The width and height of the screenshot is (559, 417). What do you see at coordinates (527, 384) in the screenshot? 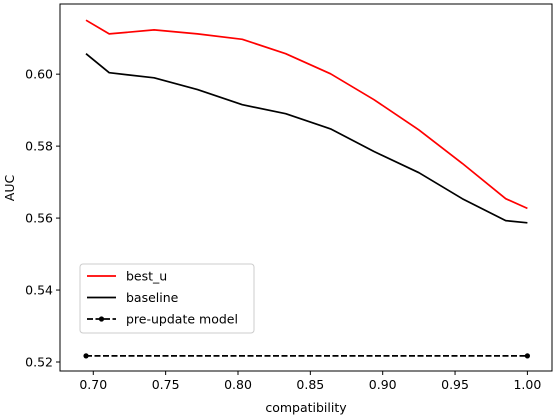
I see `x-tick-label: 1.00` at bounding box center [527, 384].